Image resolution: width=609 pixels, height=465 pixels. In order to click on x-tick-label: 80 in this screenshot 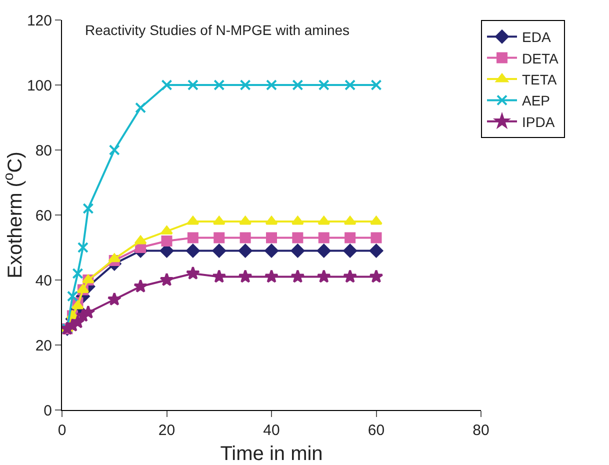, I will do `click(481, 430)`.